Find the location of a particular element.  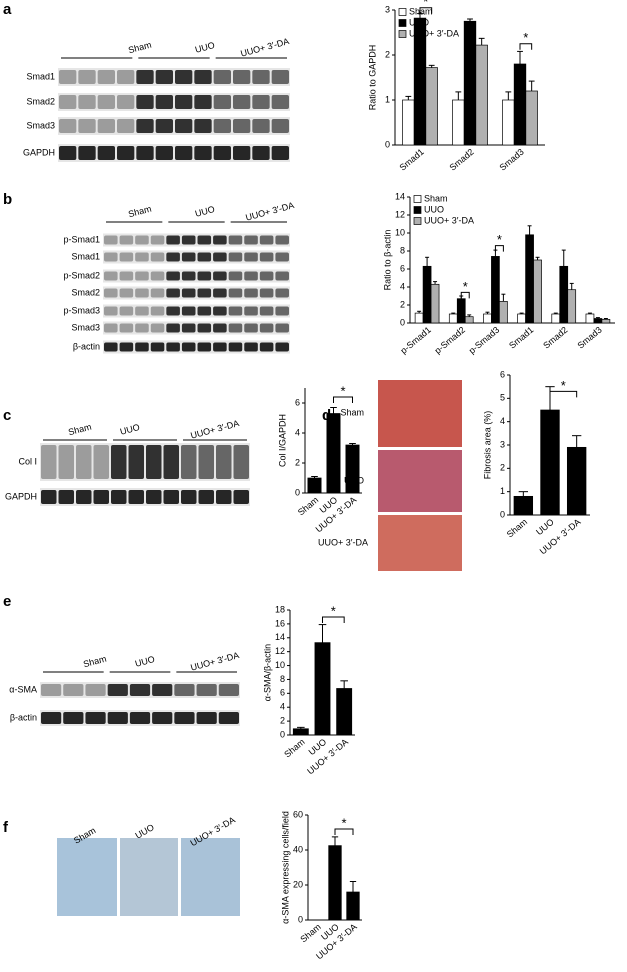

y-tick-label: 1 is located at coordinates (387, 99).